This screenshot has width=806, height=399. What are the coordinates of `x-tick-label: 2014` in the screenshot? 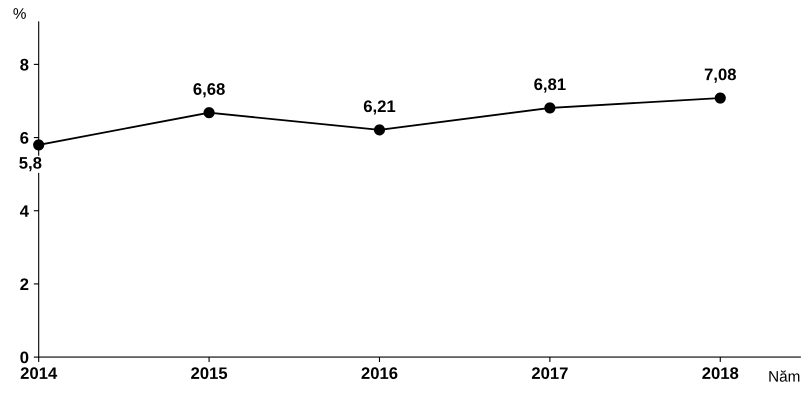 It's located at (39, 373).